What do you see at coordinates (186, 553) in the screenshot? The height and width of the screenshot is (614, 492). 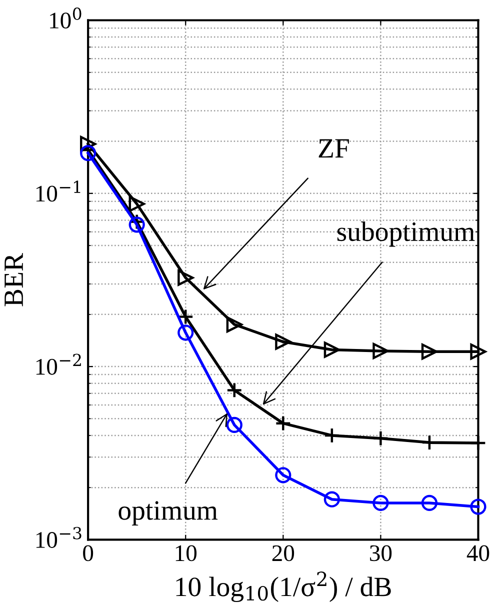 I see `x-tick-label: 10` at bounding box center [186, 553].